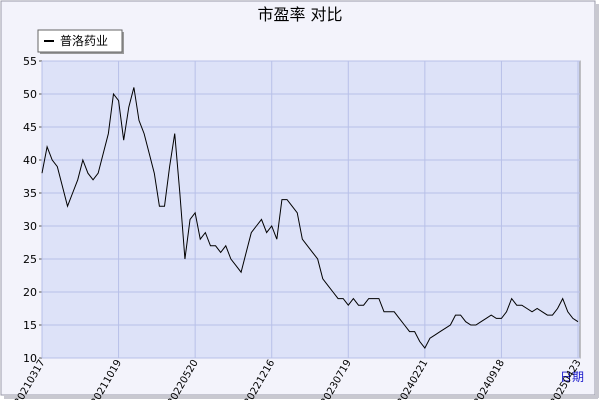 The image size is (600, 400). Describe the element at coordinates (30, 127) in the screenshot. I see `y-tick-label: 45` at that location.